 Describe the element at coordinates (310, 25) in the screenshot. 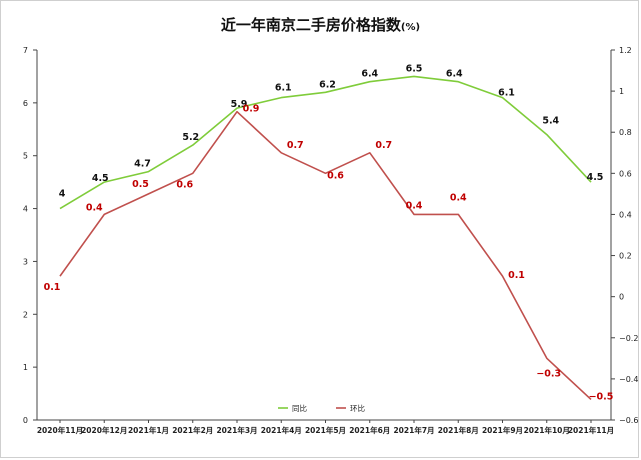

I see `chart-title-text: 近一年南京二手房价格指数` at that location.